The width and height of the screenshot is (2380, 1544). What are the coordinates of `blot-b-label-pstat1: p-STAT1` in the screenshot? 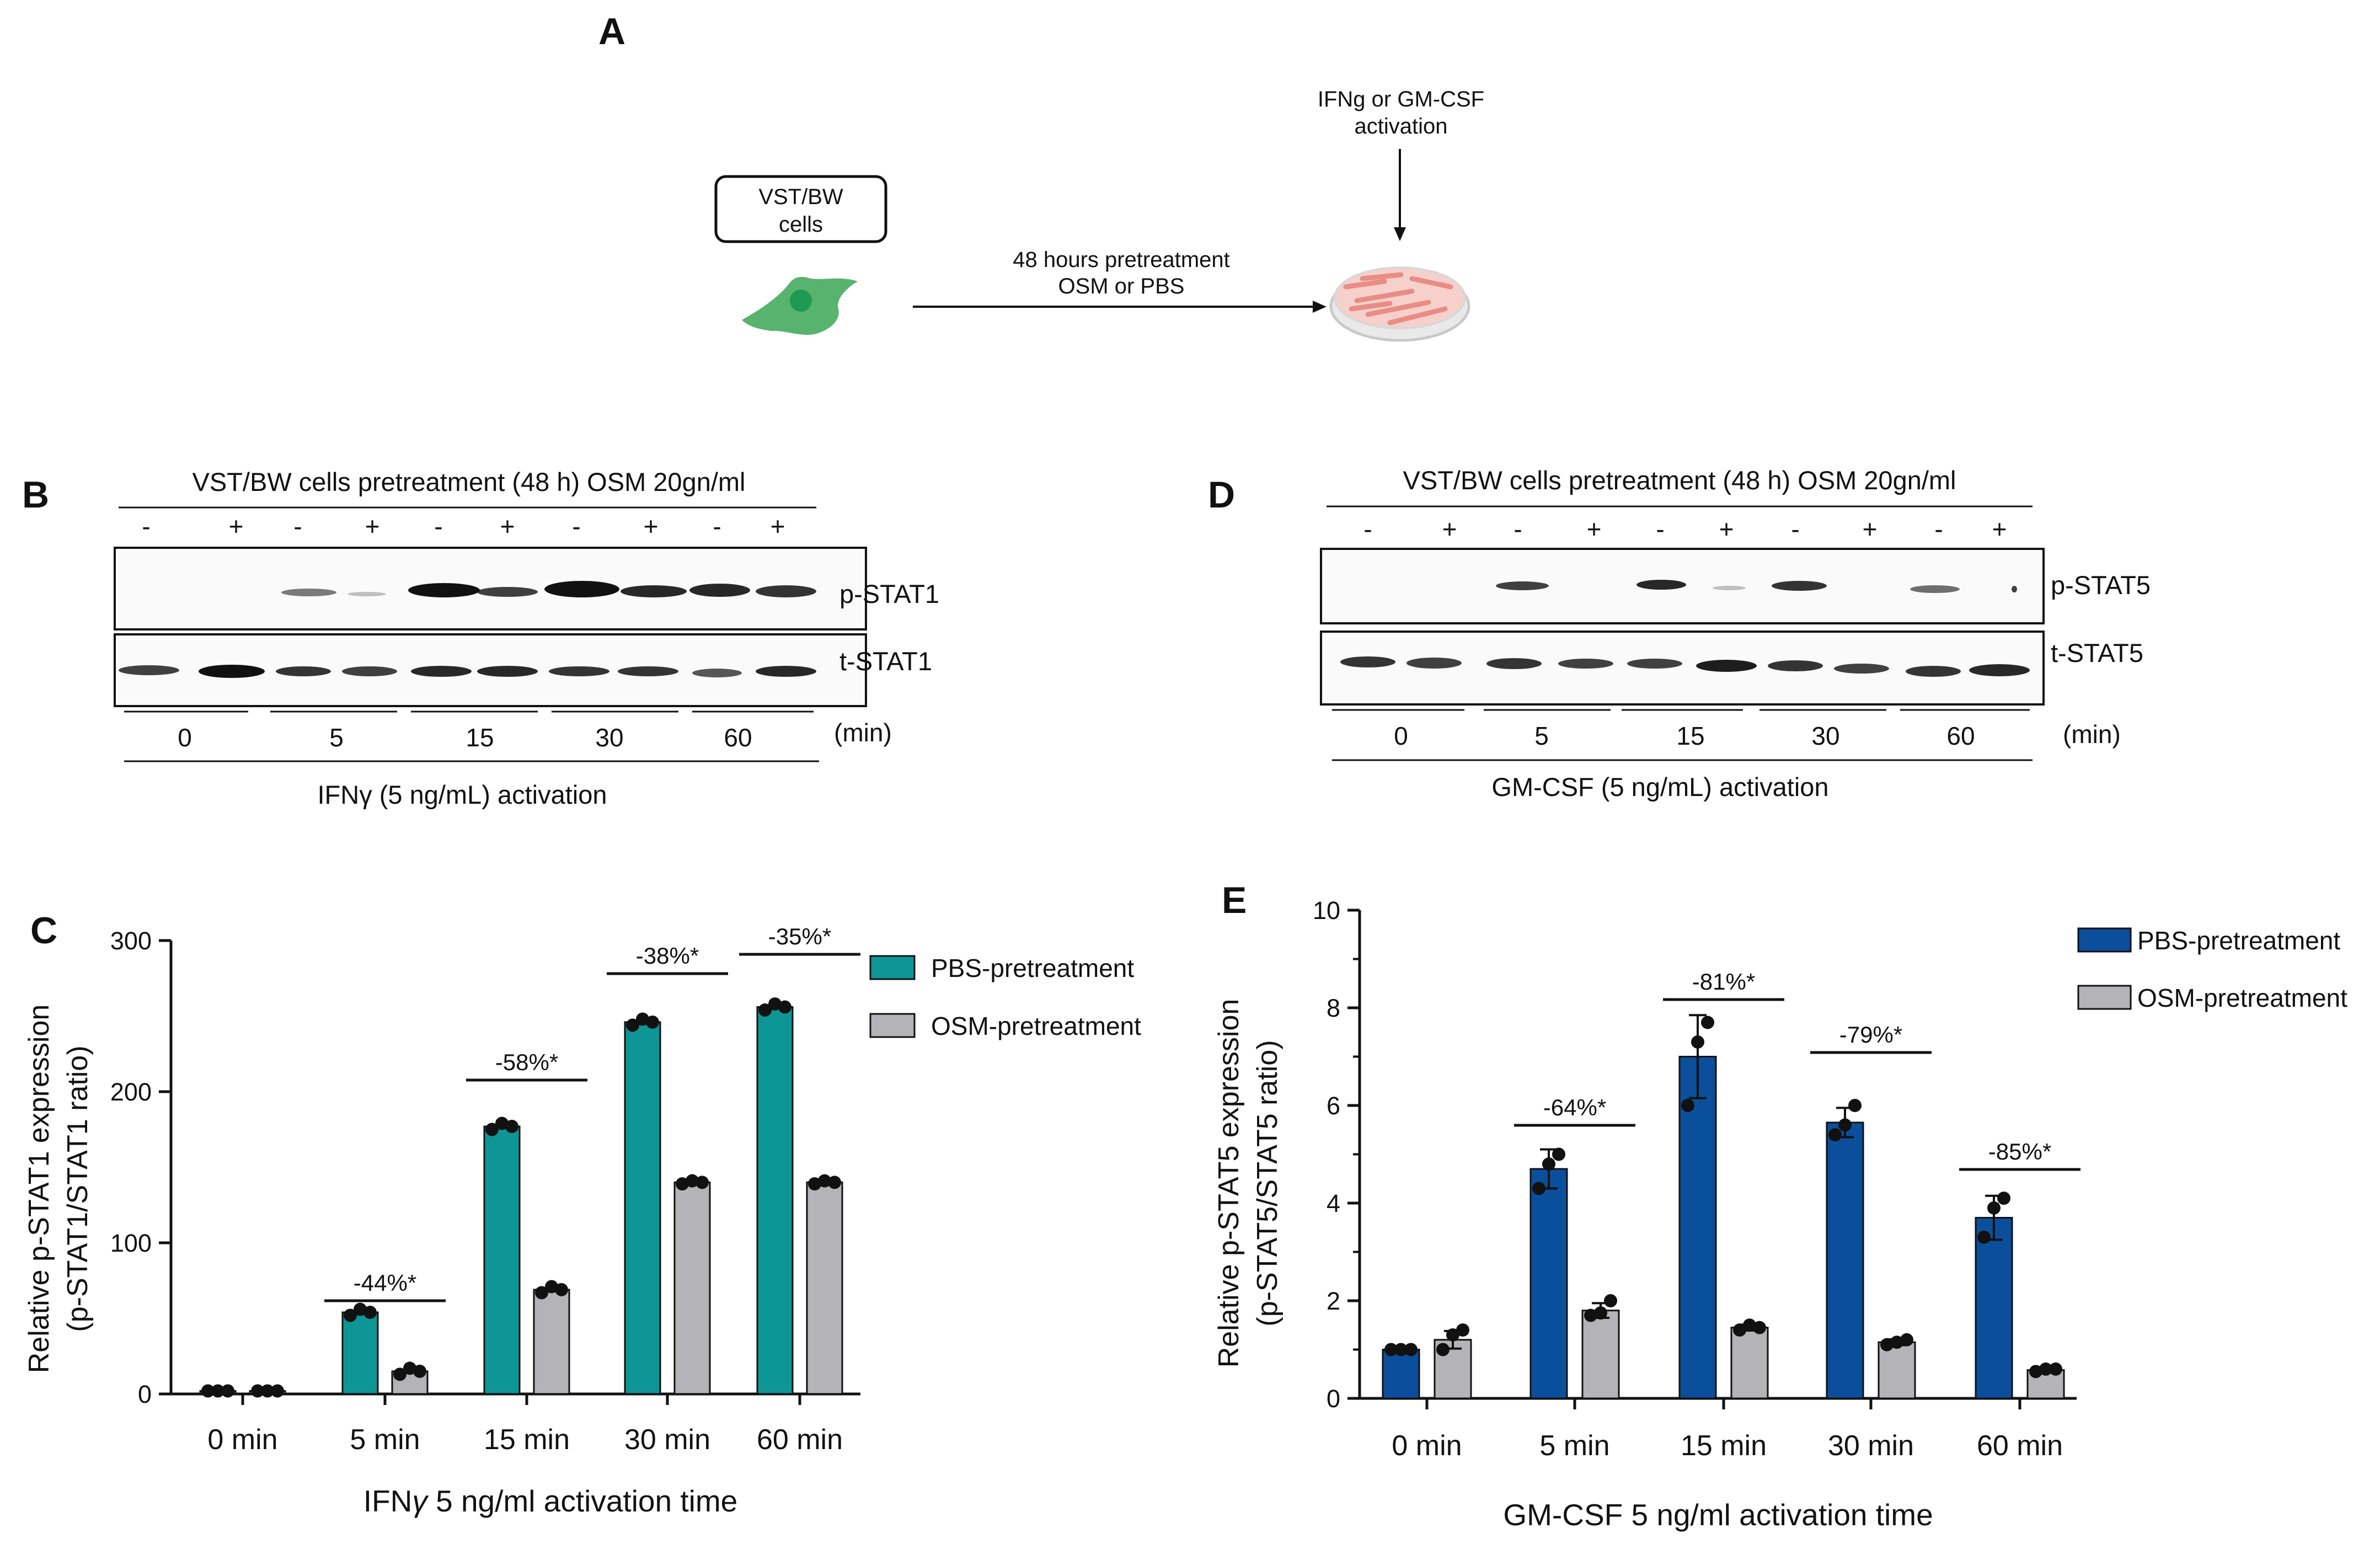 It's located at (889, 593).